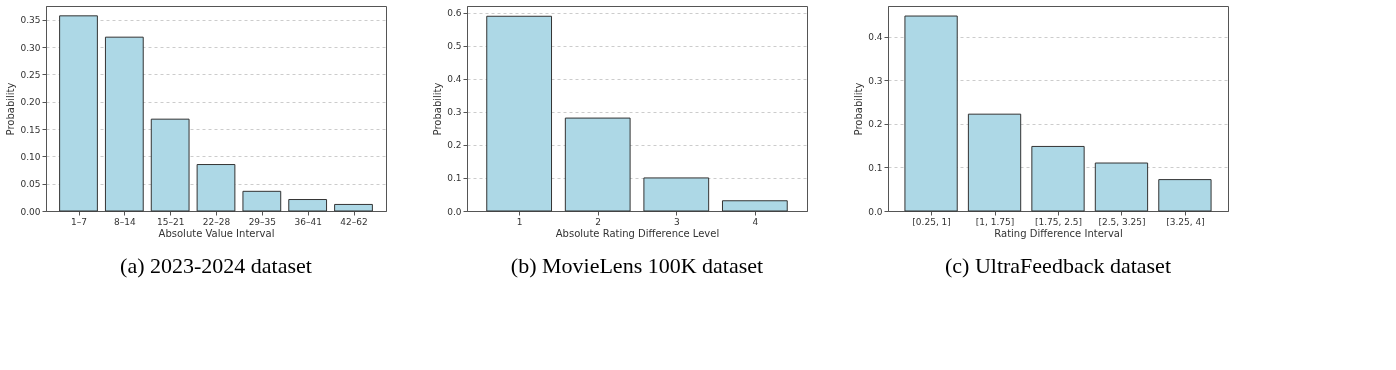 The height and width of the screenshot is (370, 1396). Describe the element at coordinates (454, 46) in the screenshot. I see `y-tick-label: 0.5` at that location.